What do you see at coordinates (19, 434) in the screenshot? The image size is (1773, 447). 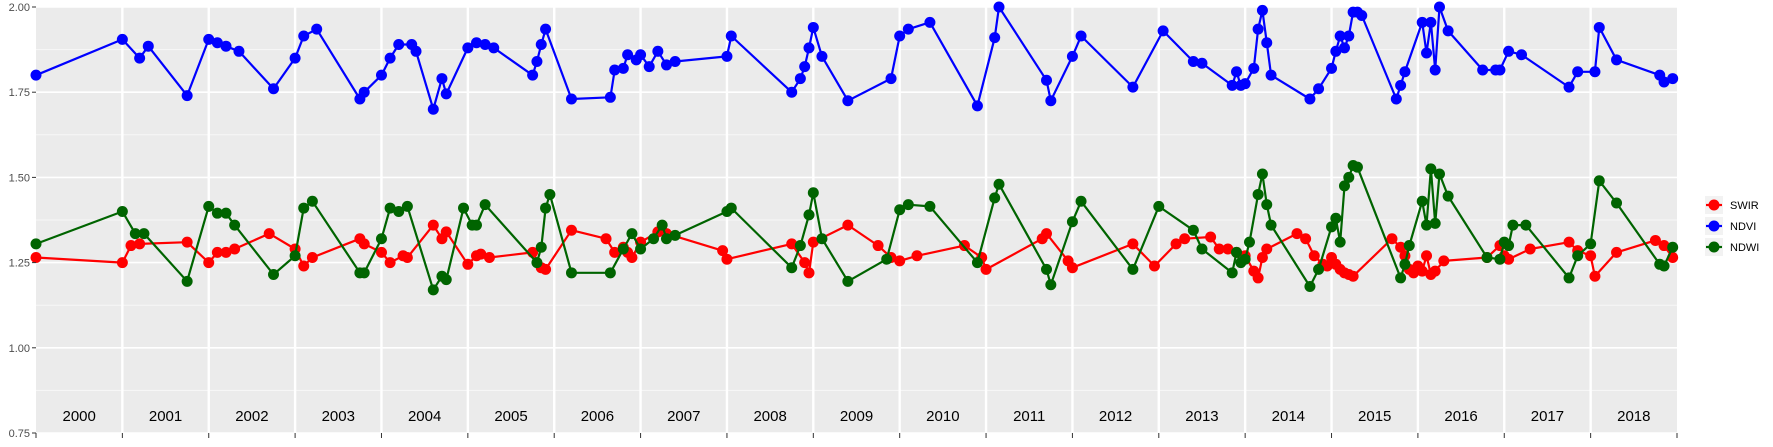 I see `y-tick-label: 0.75` at bounding box center [19, 434].